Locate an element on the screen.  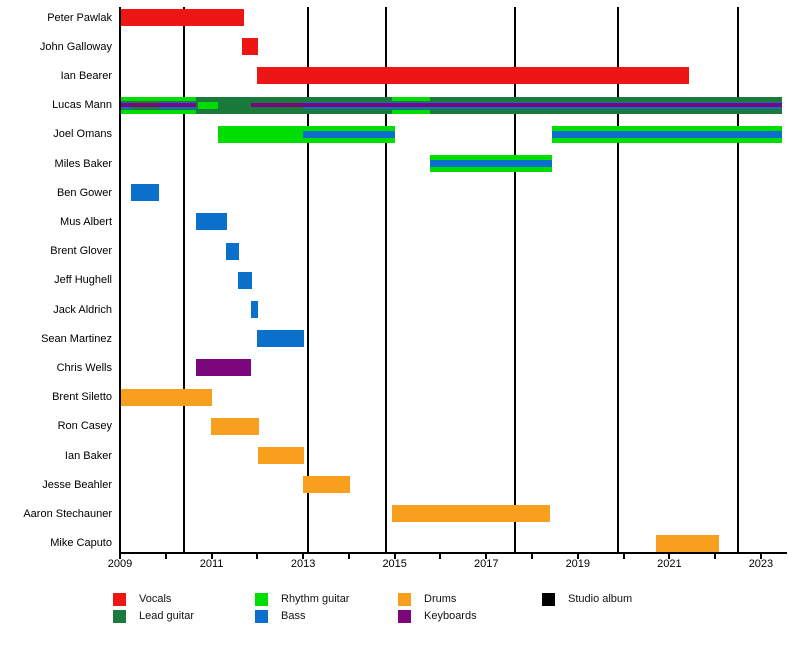
keyboards-legend-label: Keyboards is located at coordinates (450, 616).